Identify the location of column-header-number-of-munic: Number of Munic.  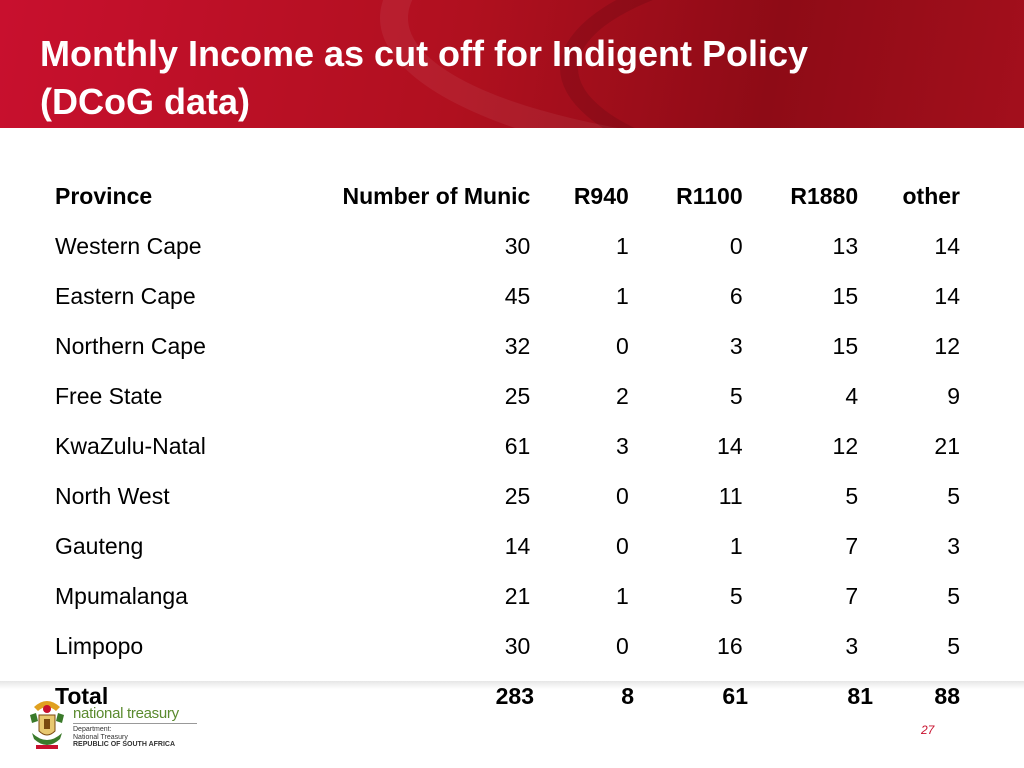
(436, 195).